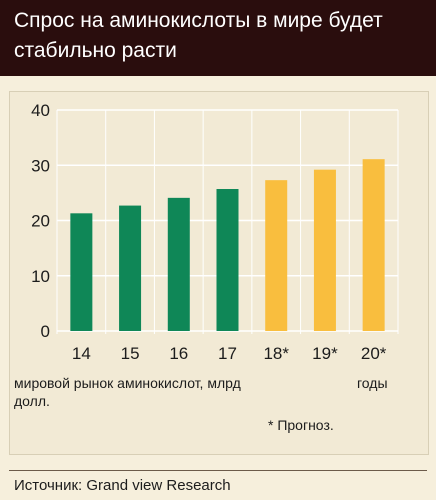 Image resolution: width=436 pixels, height=500 pixels. Describe the element at coordinates (45, 331) in the screenshot. I see `y-tick-label-0: 0` at that location.